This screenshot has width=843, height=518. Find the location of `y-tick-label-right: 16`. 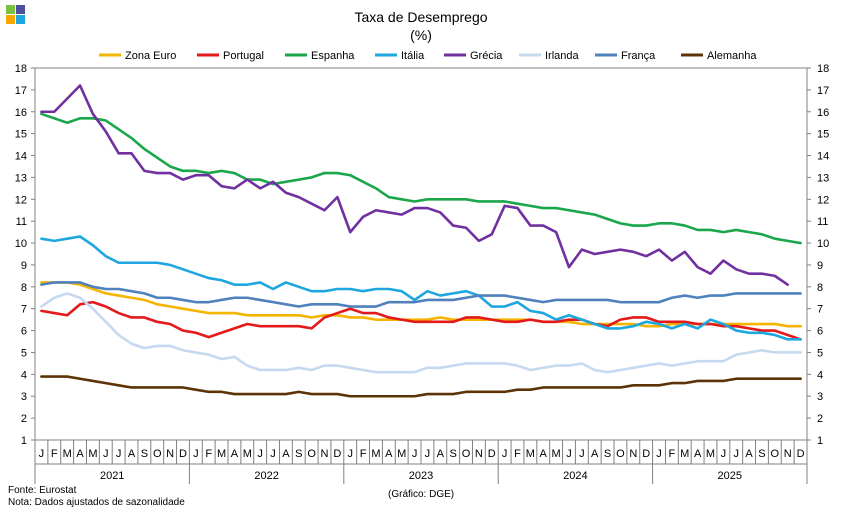

y-tick-label-right: 16 is located at coordinates (823, 113).